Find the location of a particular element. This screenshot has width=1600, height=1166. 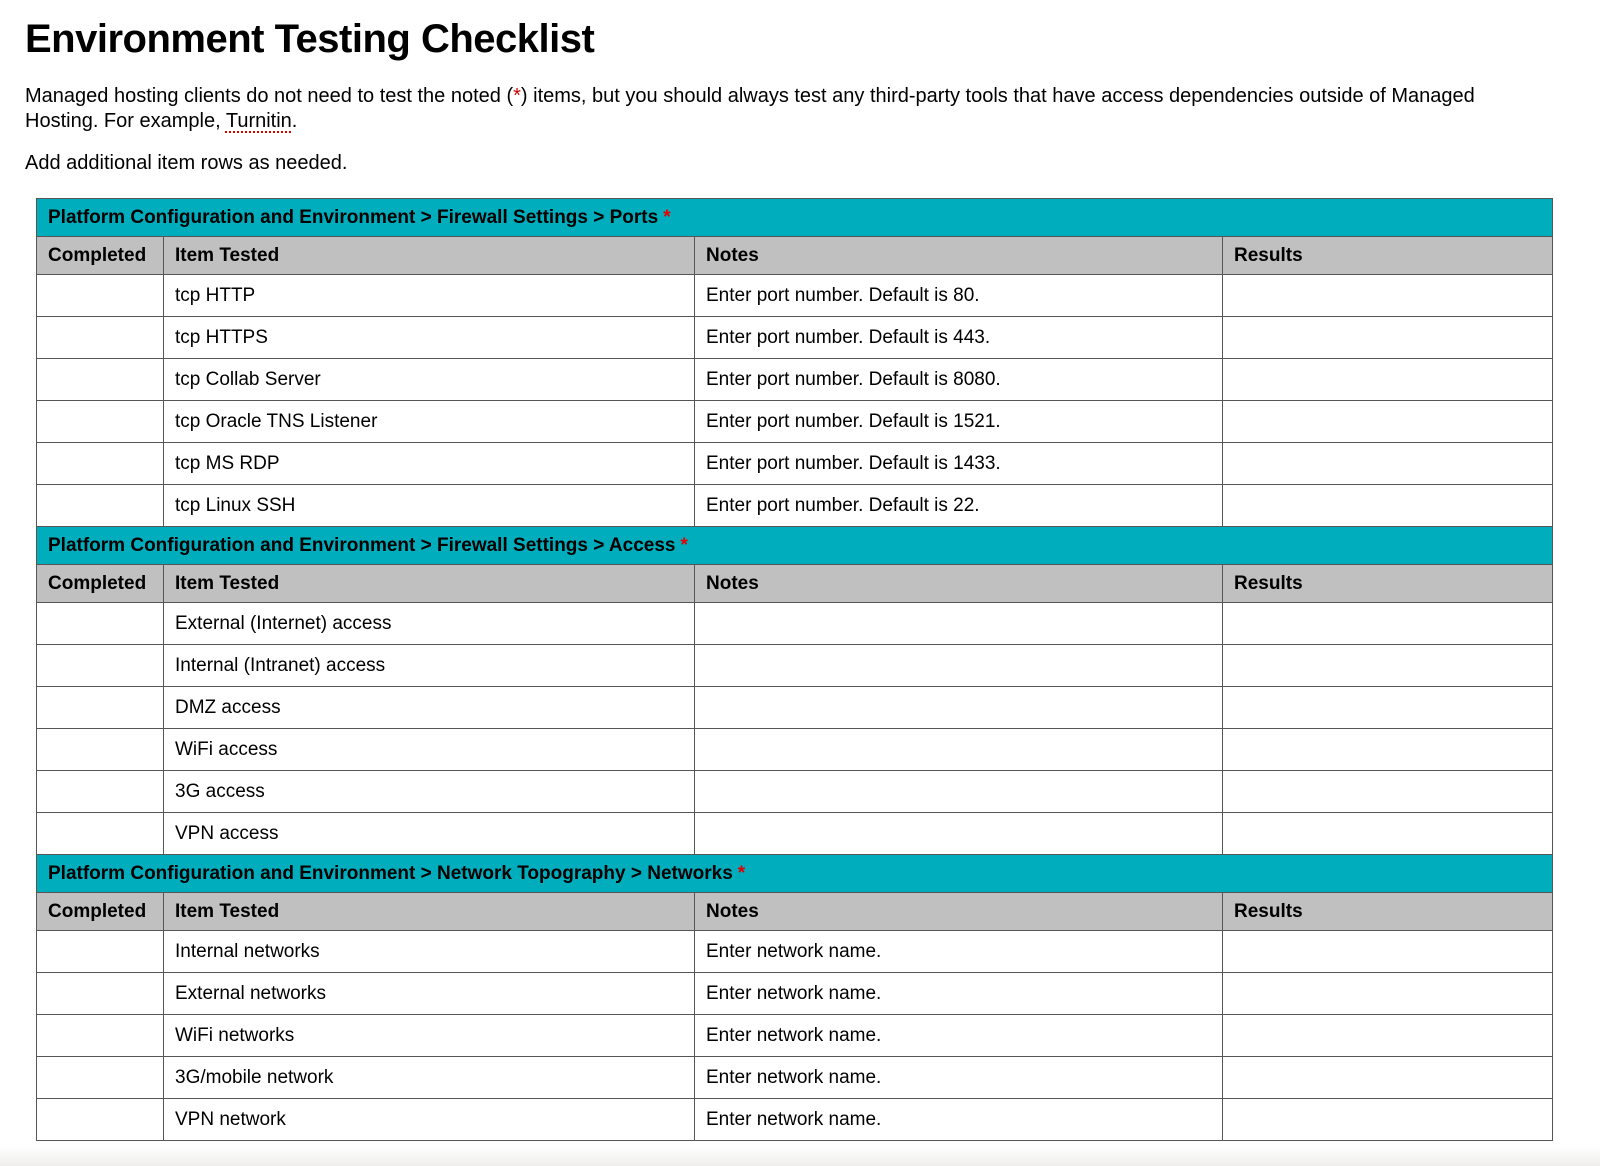

item-tested-cell: External networks is located at coordinates (429, 993).